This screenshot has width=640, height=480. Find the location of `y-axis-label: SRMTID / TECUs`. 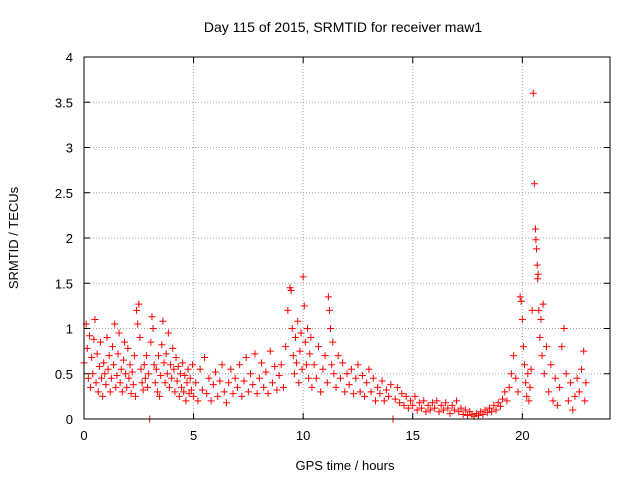

y-axis-label: SRMTID / TECUs is located at coordinates (13, 237).